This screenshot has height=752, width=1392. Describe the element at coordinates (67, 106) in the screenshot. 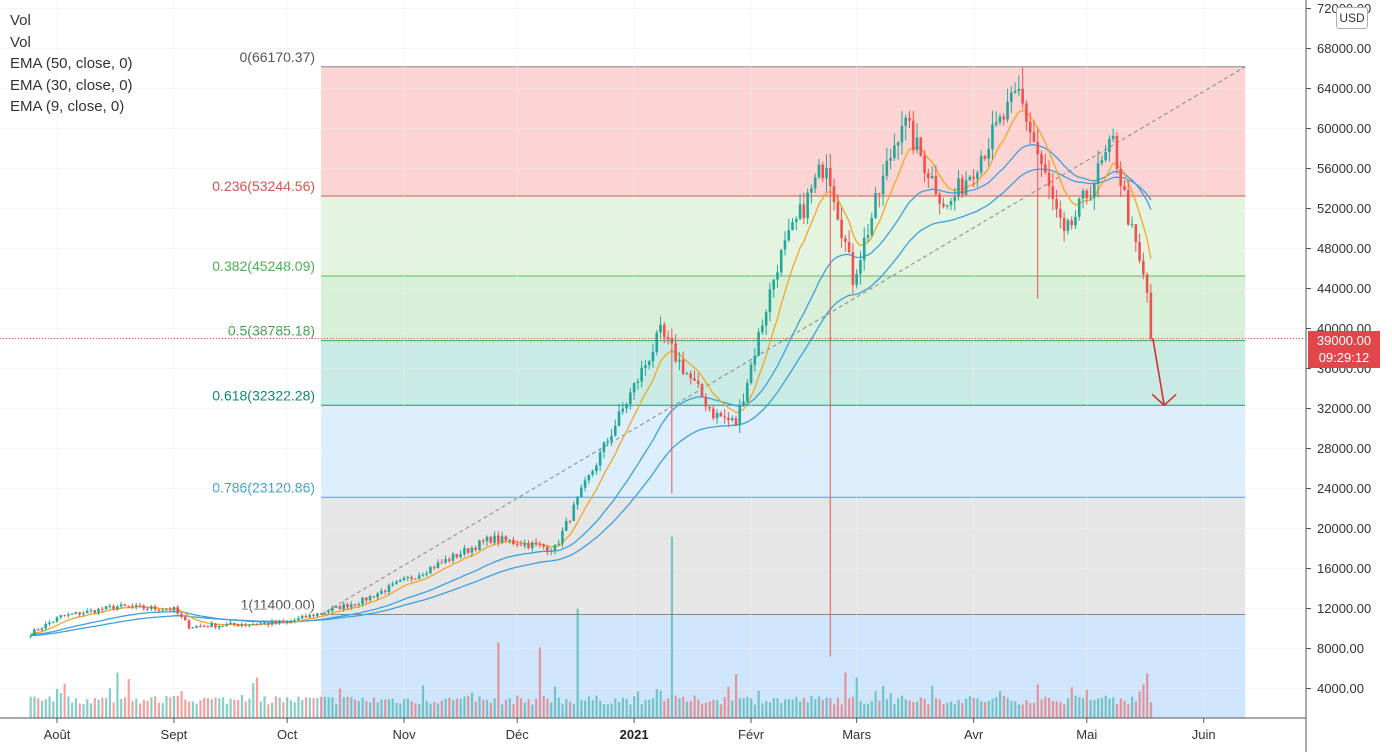

I see `legend-ema-9: EMA (9, close, 0)` at that location.